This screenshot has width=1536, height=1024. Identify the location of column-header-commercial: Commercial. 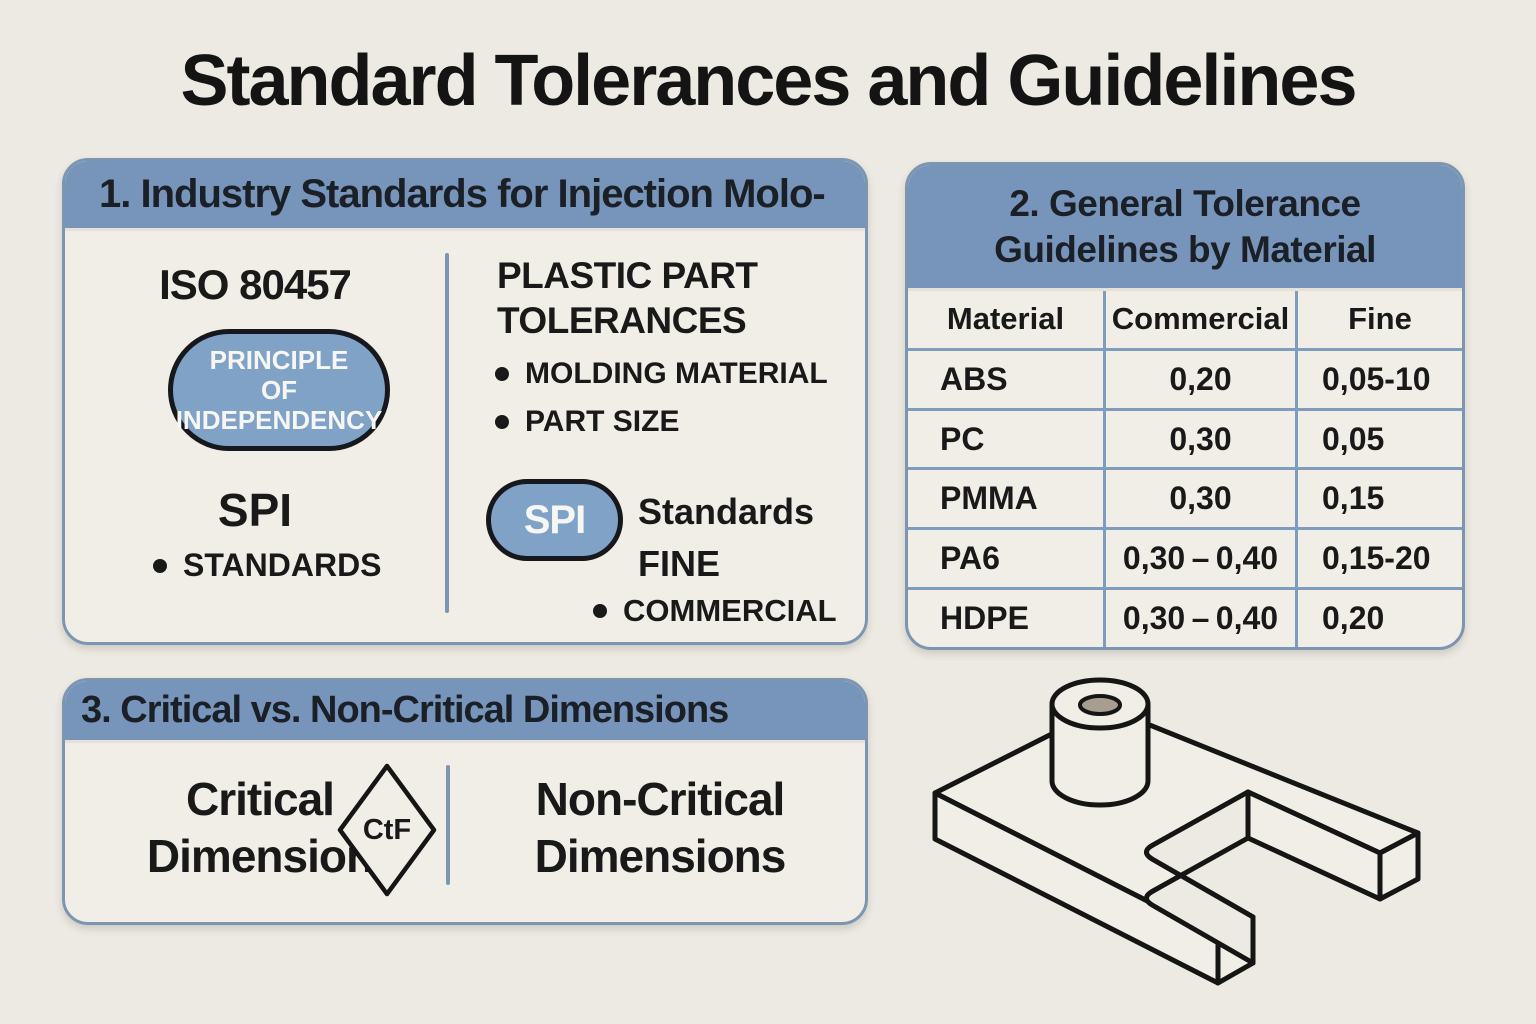
(1202, 319).